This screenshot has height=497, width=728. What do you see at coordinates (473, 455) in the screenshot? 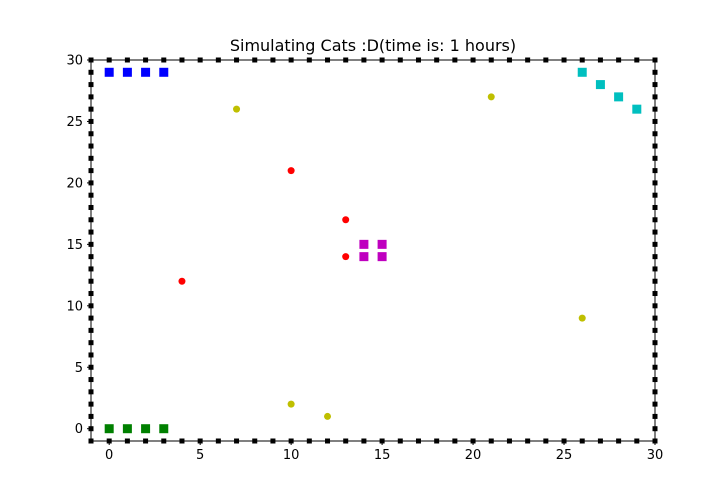
I see `x-tick-label: 20` at bounding box center [473, 455].